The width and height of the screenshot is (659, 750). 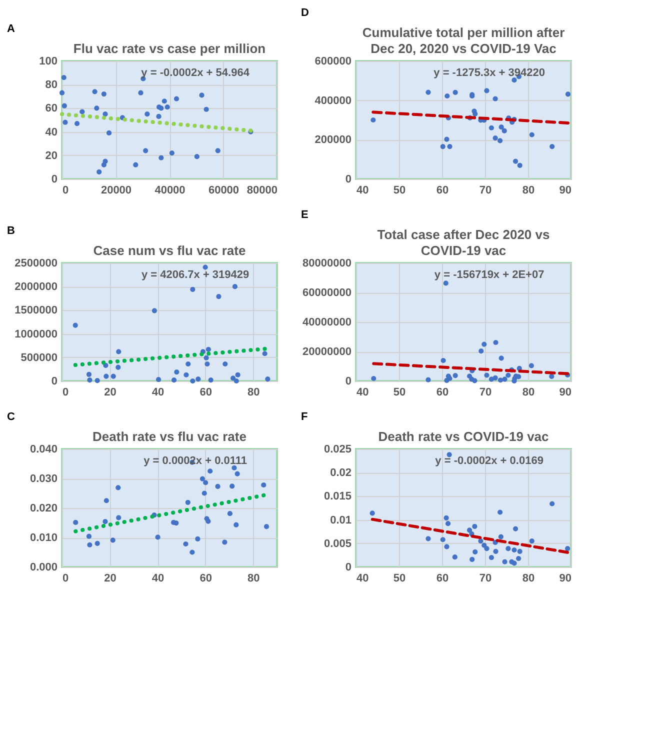 I want to click on text: A, so click(x=11, y=29).